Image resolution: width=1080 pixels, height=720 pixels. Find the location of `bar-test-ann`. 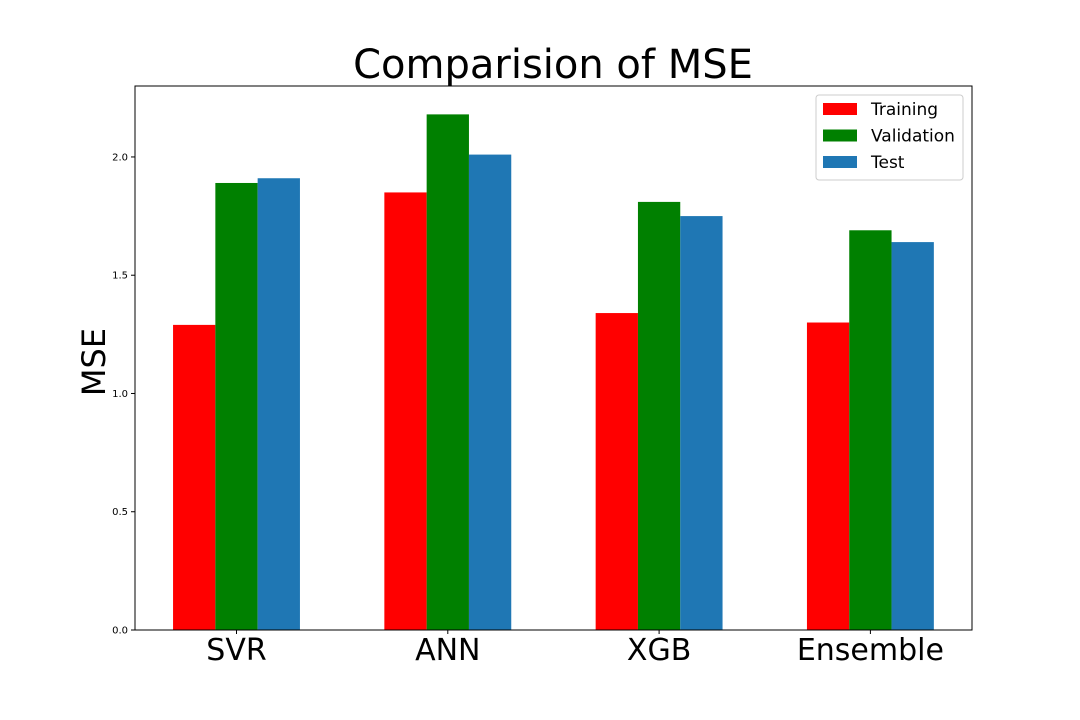

bar-test-ann is located at coordinates (490, 392).